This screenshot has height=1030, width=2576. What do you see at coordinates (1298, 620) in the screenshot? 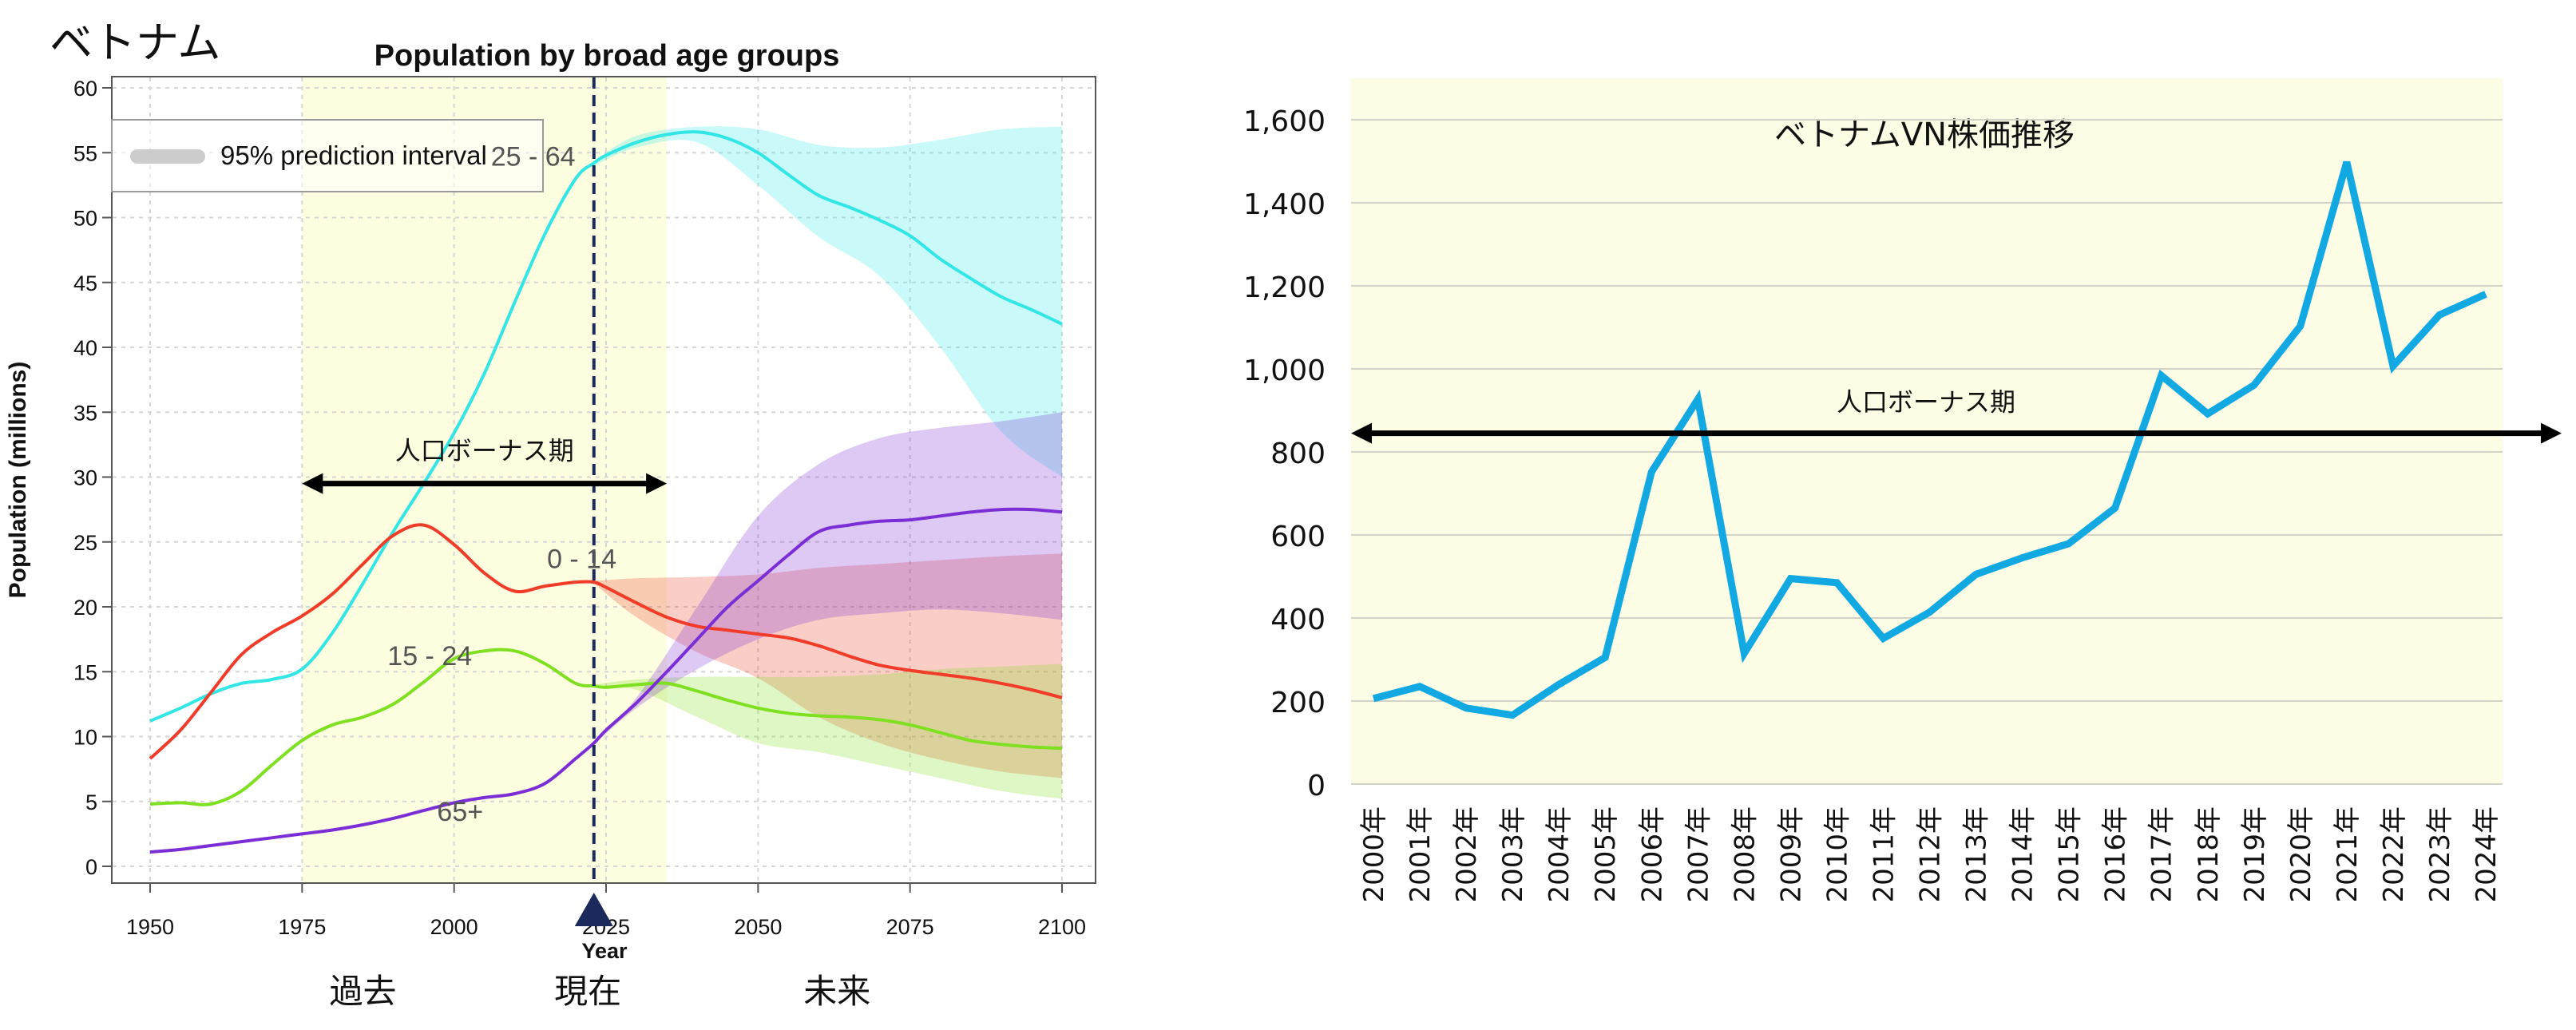
I see `y-tick-label: 400` at bounding box center [1298, 620].